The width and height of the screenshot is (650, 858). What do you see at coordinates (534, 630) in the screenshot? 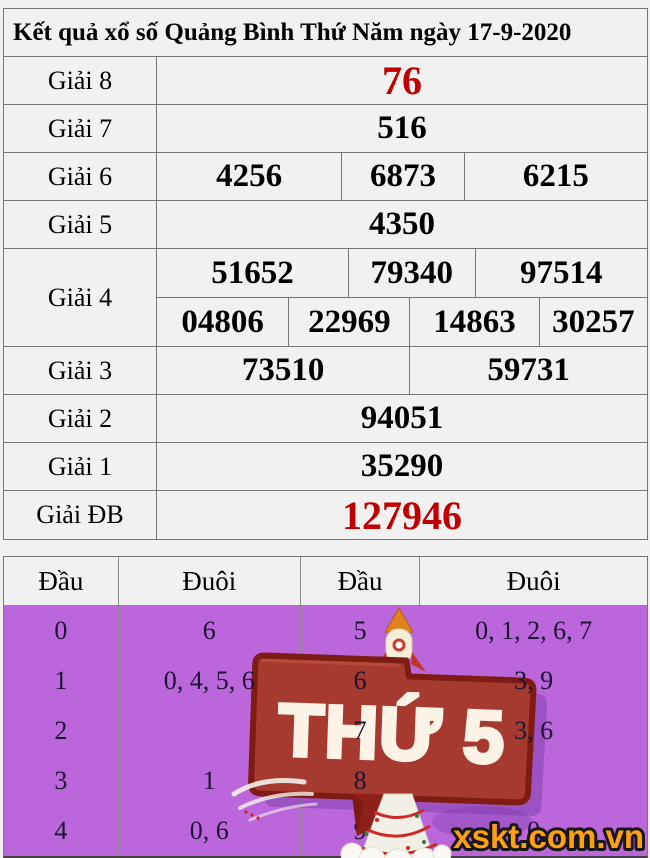
I see `tail-digits: 0, 1, 2, 6, 7` at bounding box center [534, 630].